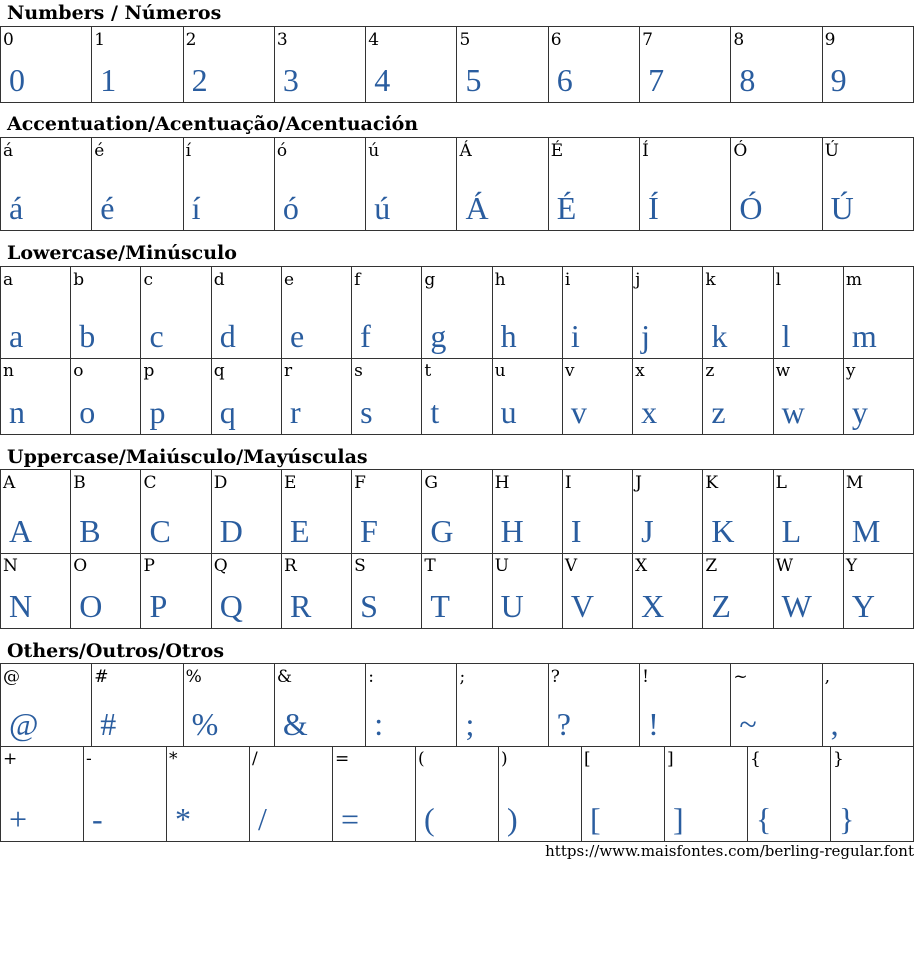  What do you see at coordinates (288, 371) in the screenshot?
I see `character-label: r` at bounding box center [288, 371].